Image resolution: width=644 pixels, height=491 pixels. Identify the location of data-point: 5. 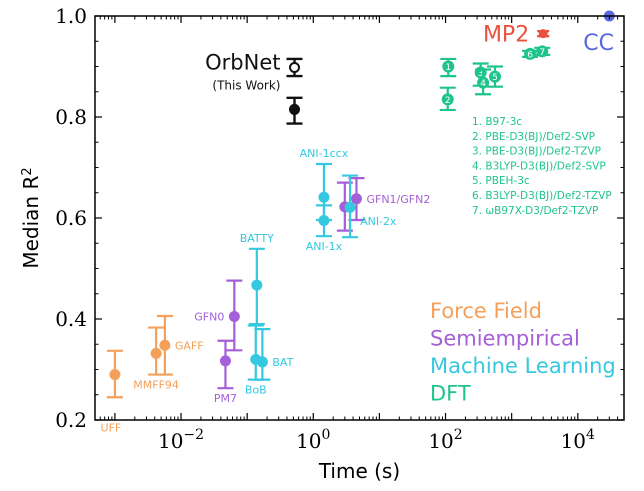
(495, 76).